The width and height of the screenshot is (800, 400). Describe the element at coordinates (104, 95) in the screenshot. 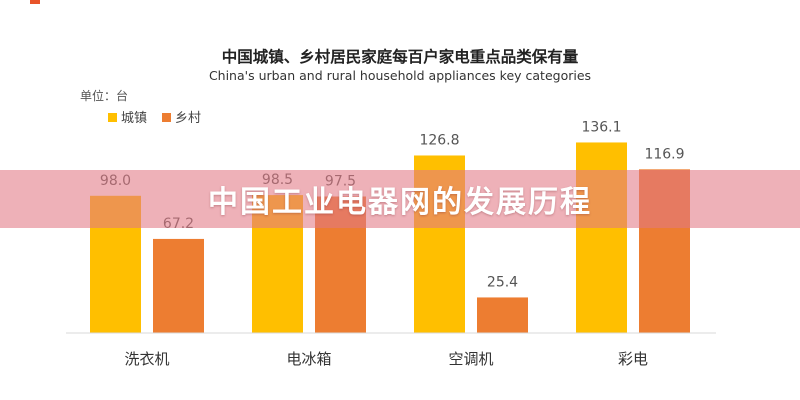

I see `unit-label: 单位：台` at that location.